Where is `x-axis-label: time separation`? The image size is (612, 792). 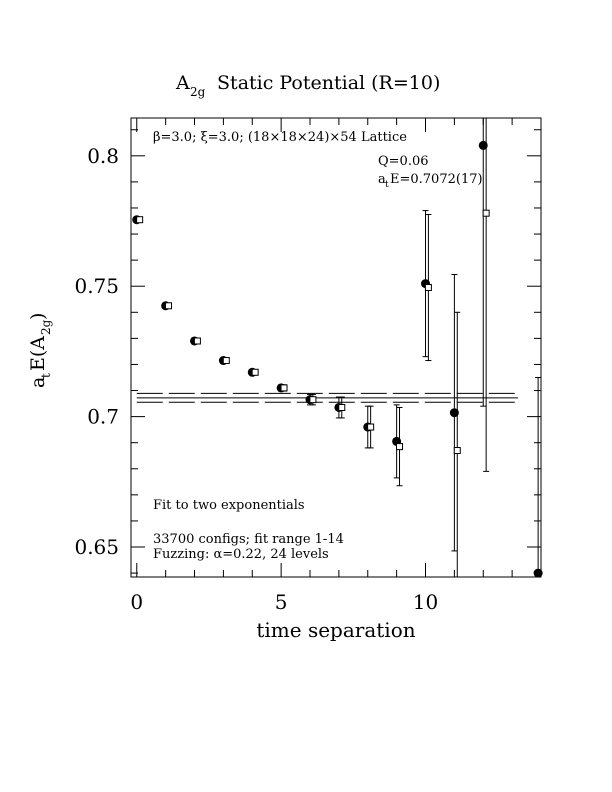 x-axis-label: time separation is located at coordinates (335, 630).